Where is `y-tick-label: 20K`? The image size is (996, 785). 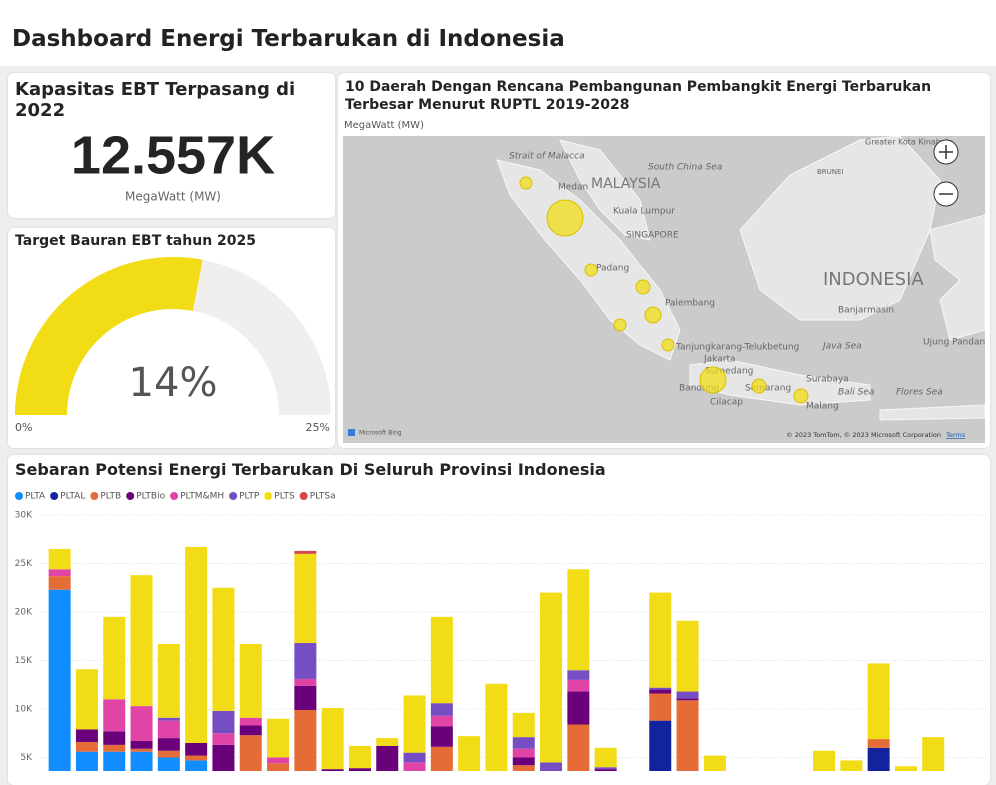 y-tick-label: 20K is located at coordinates (24, 613).